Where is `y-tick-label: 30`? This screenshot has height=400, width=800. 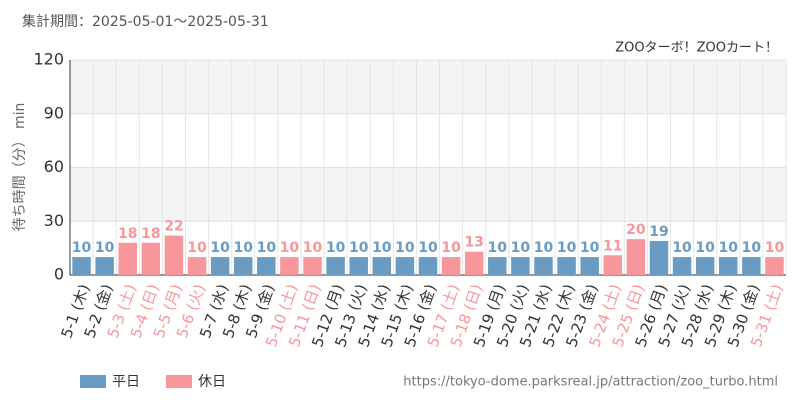 y-tick-label: 30 is located at coordinates (54, 220).